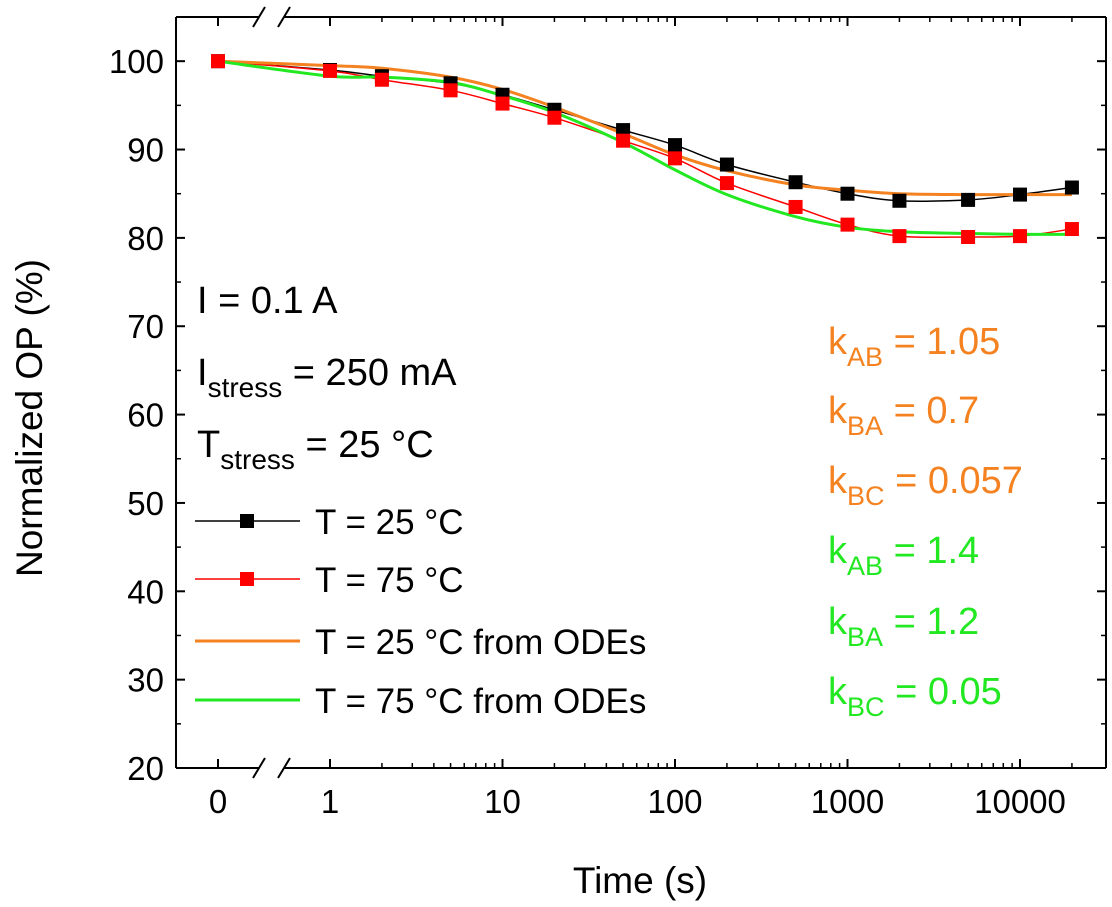  I want to click on x-tick-label: 1000, so click(847, 801).